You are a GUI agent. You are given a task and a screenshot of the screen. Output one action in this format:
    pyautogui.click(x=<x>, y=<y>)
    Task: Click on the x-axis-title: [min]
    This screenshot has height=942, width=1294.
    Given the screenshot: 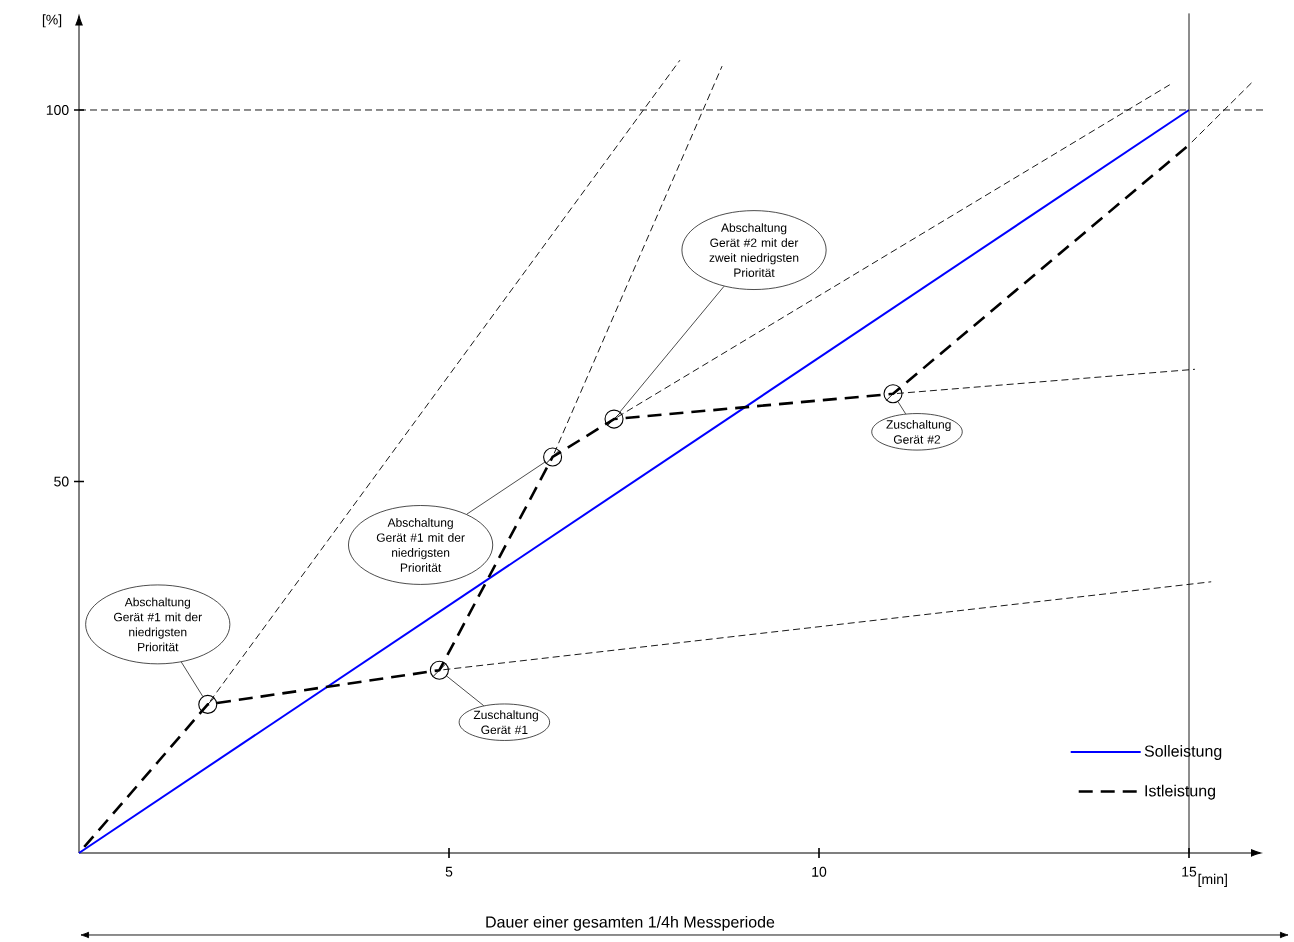 What is the action you would take?
    pyautogui.click(x=1212, y=880)
    